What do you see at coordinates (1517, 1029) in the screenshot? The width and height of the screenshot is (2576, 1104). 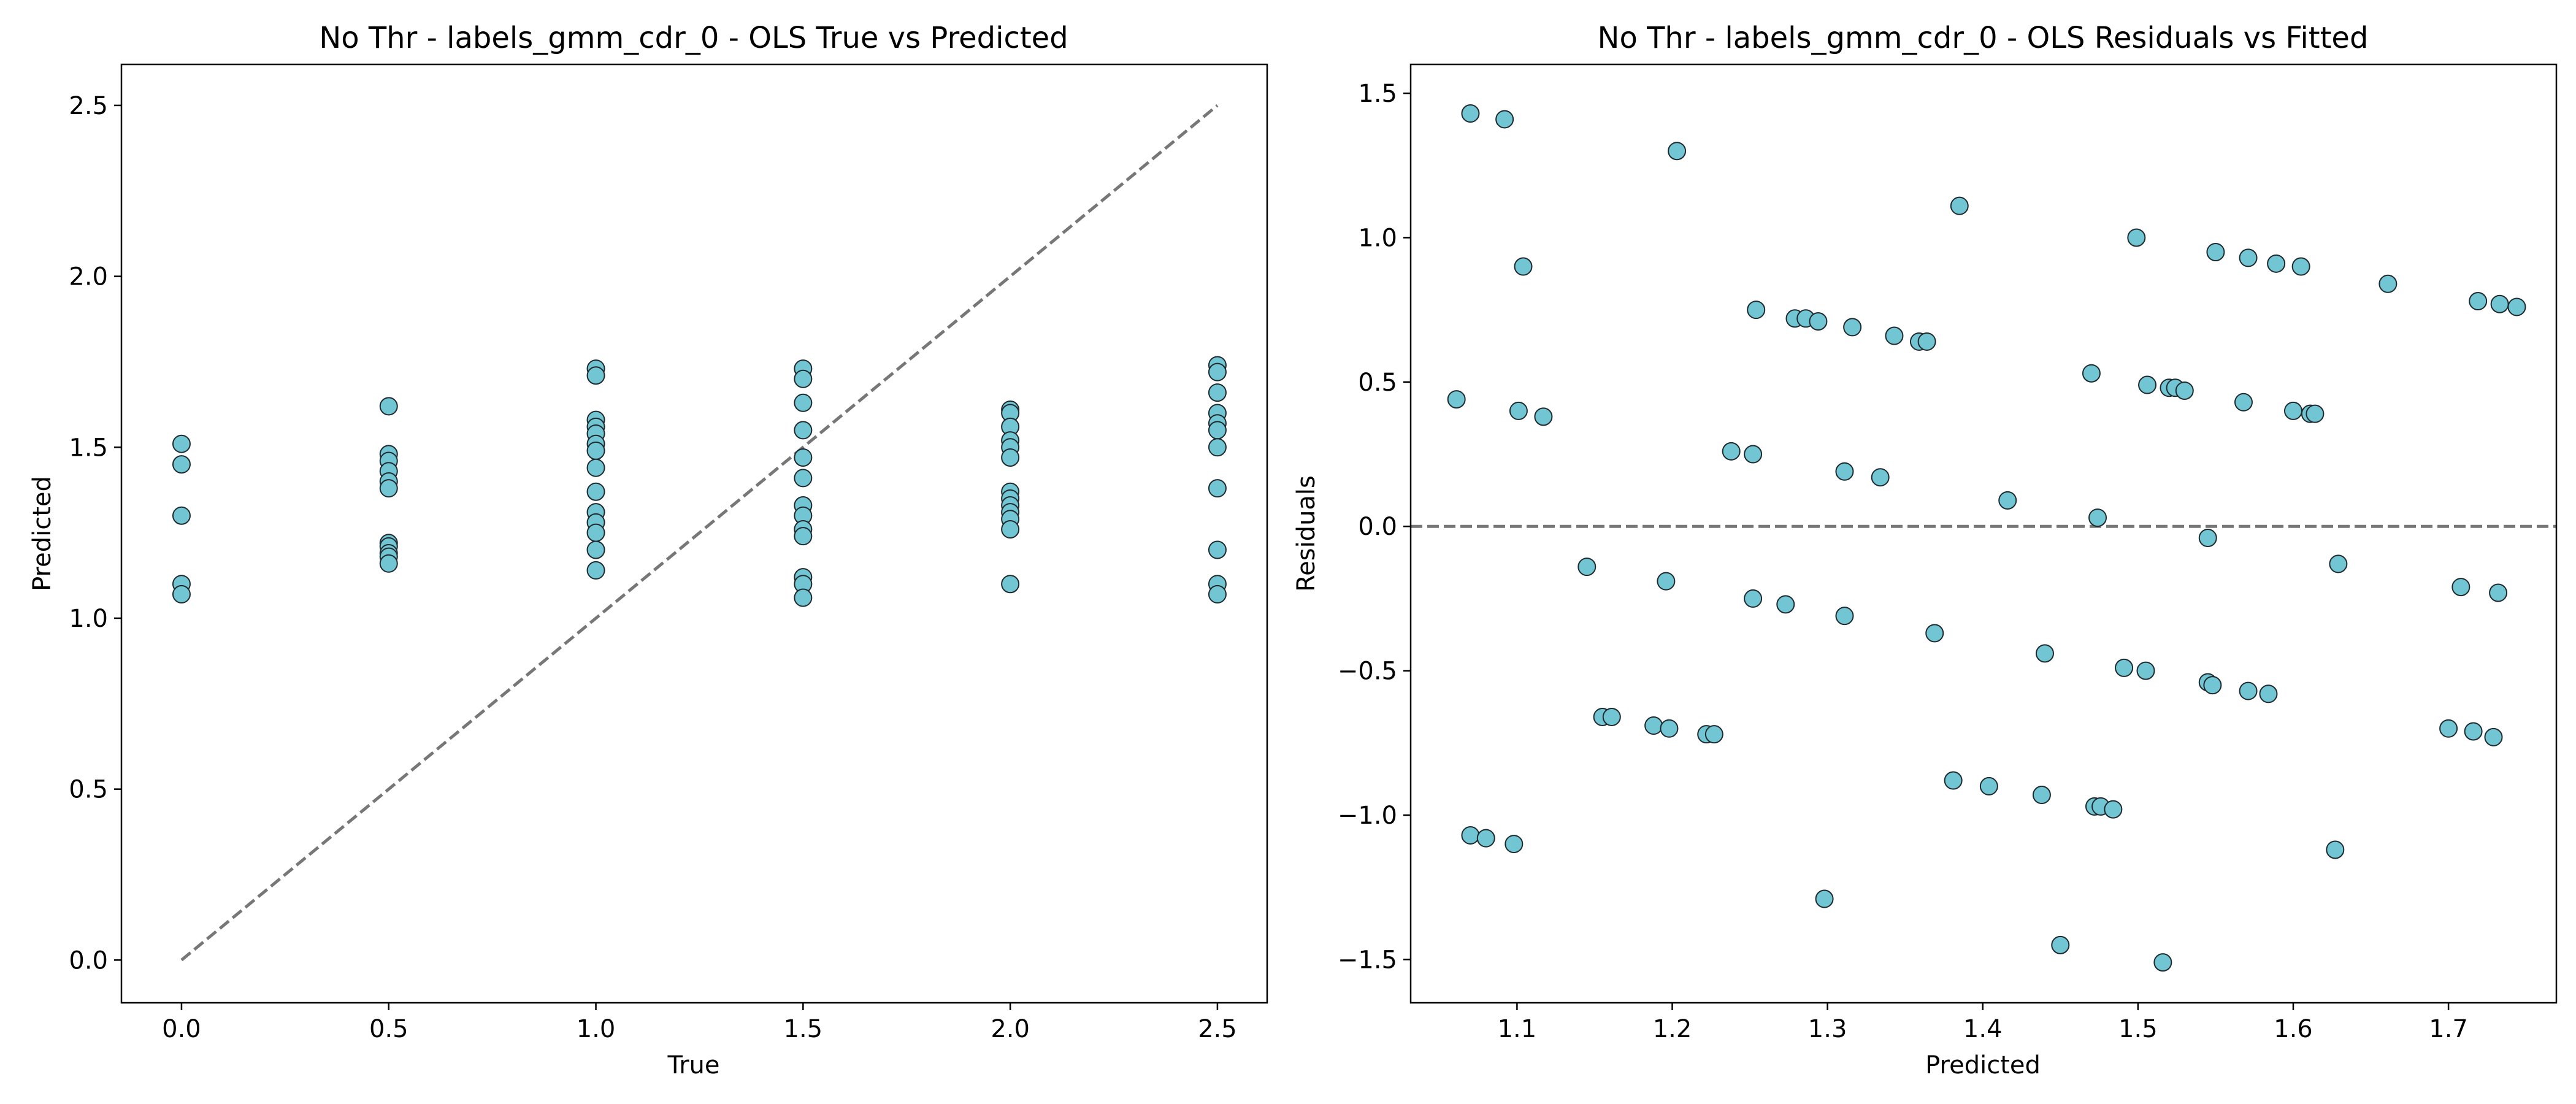 I see `x-tick-label: 1.1` at bounding box center [1517, 1029].